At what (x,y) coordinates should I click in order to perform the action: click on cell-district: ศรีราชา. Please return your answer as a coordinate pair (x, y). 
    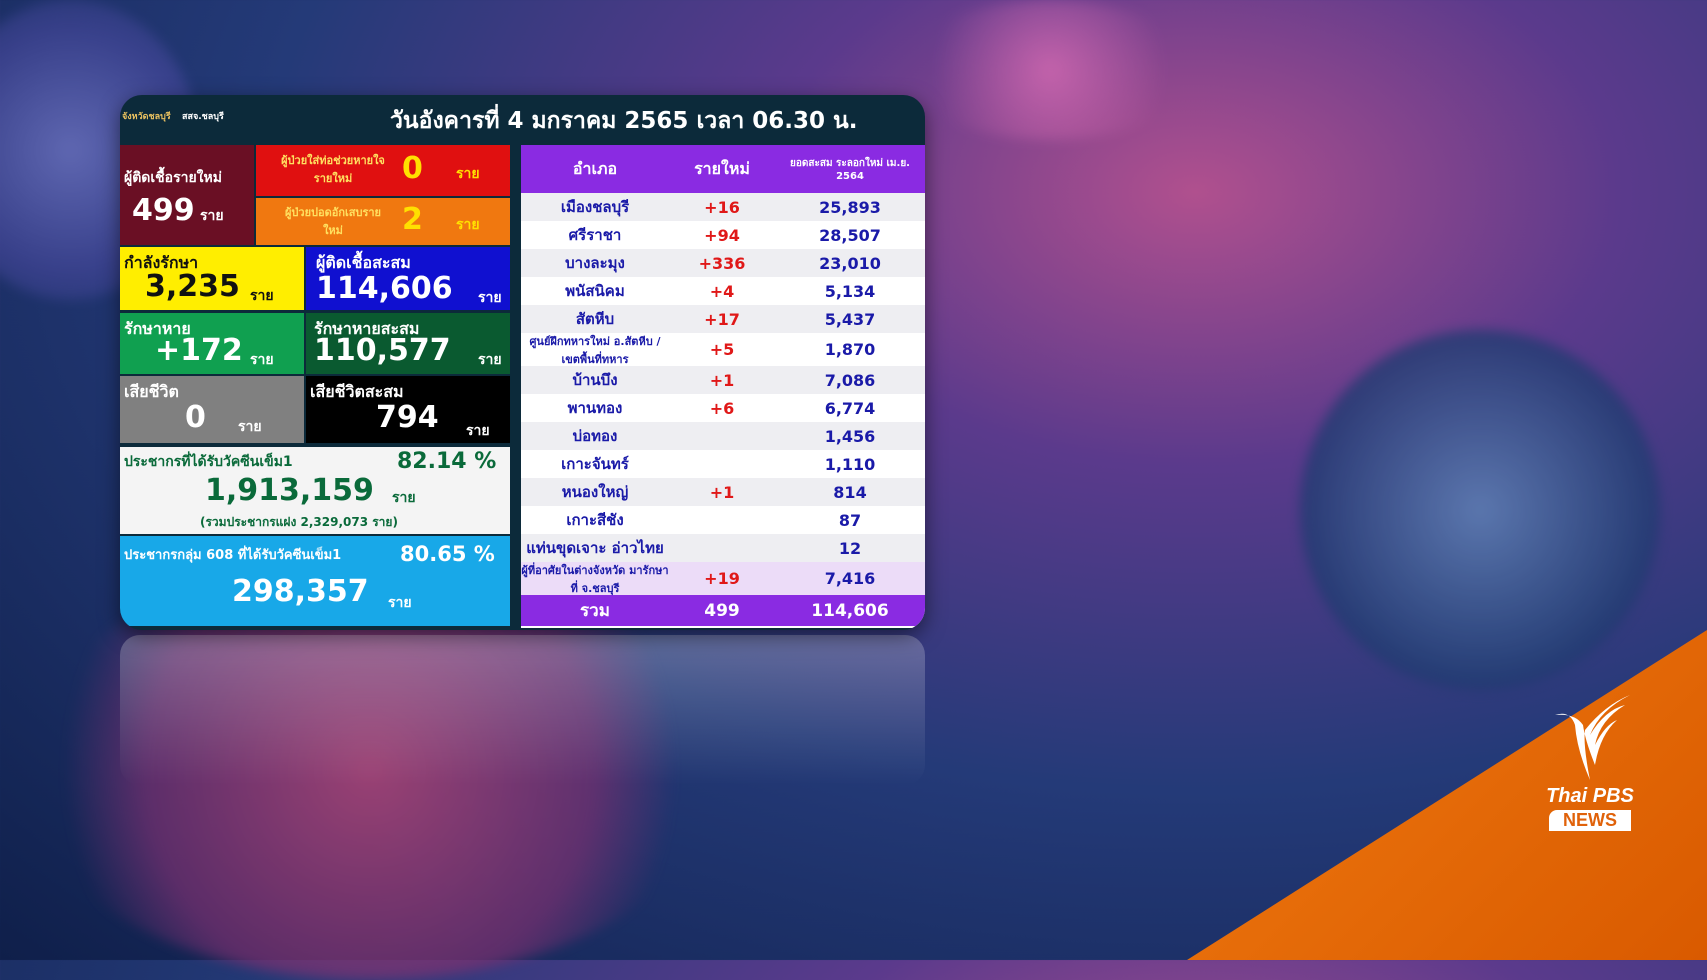
    Looking at the image, I should click on (595, 235).